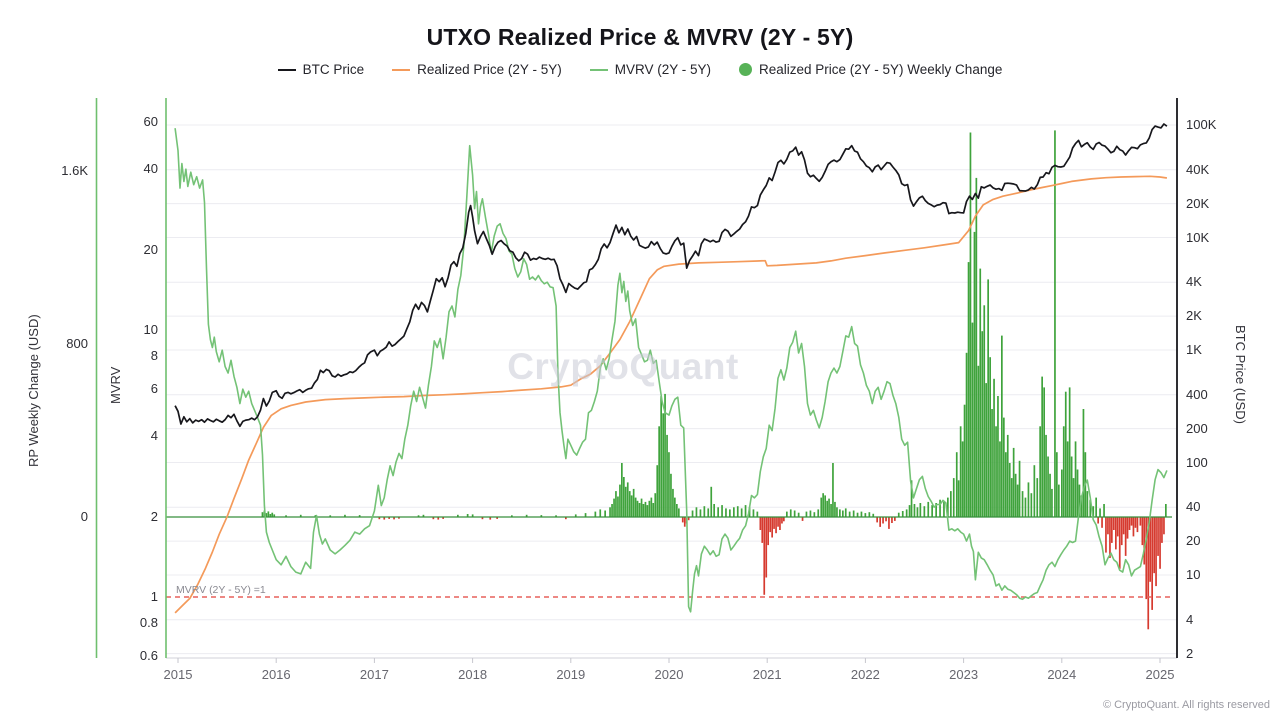 The width and height of the screenshot is (1280, 720). What do you see at coordinates (1194, 349) in the screenshot?
I see `btc-axis-tick: 1K` at bounding box center [1194, 349].